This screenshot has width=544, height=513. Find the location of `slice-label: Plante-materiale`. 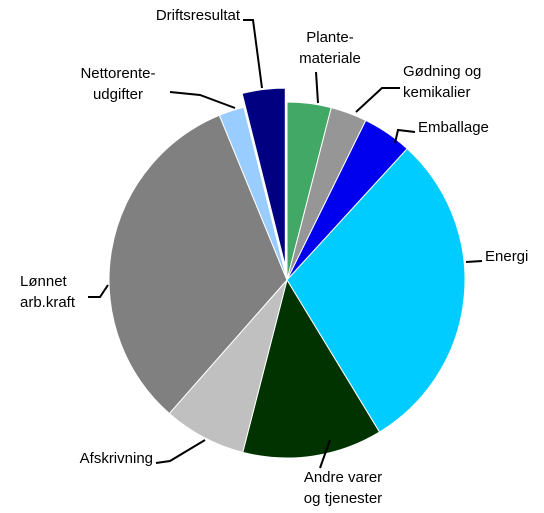

slice-label: Plante-materiale is located at coordinates (330, 48).